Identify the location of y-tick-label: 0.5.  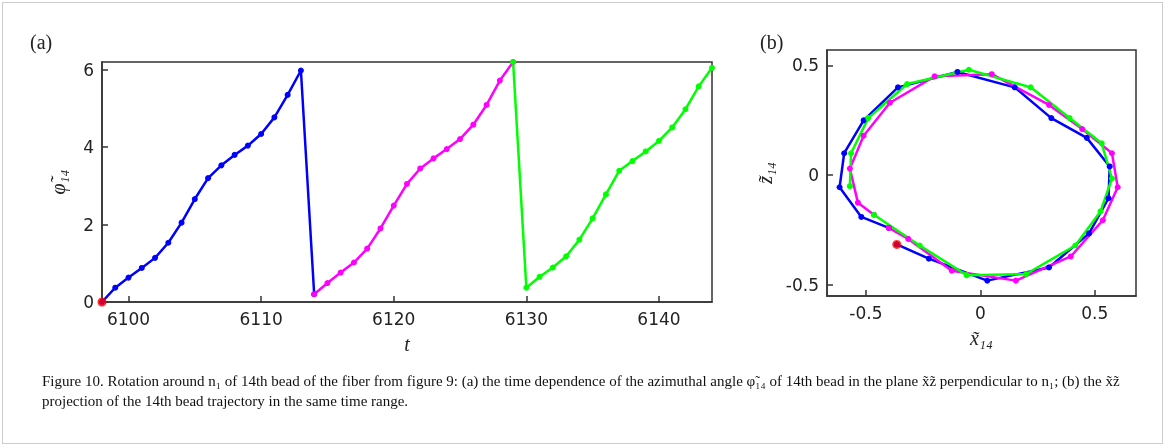
(805, 65).